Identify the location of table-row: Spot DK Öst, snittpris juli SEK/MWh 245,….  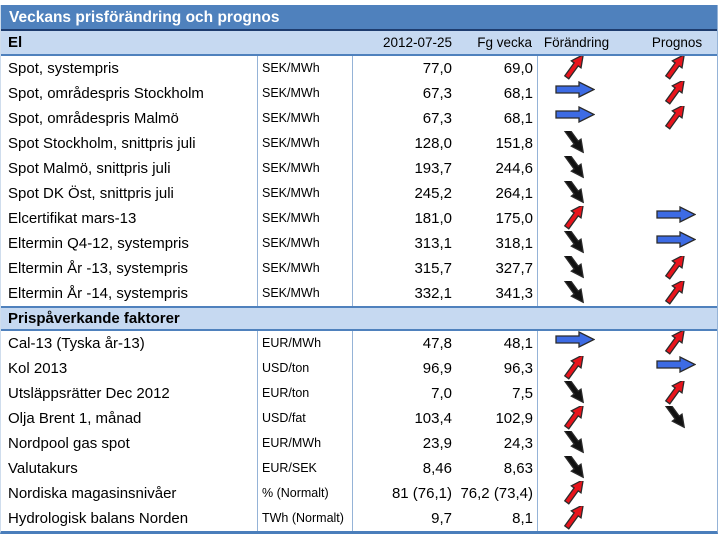
(359, 193).